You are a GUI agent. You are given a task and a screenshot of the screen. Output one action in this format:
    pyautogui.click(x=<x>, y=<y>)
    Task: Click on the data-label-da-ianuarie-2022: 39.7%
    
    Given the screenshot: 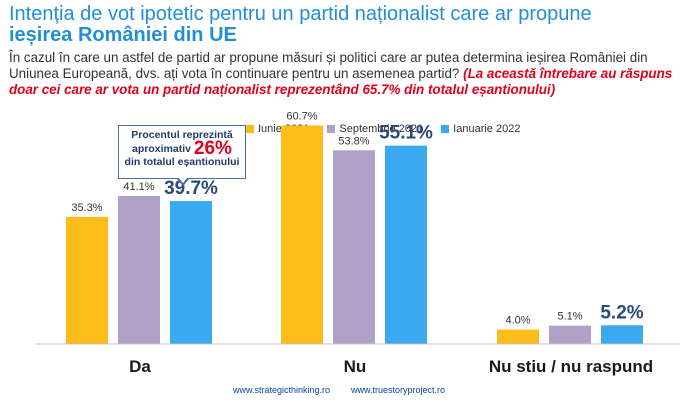 What is the action you would take?
    pyautogui.click(x=191, y=188)
    